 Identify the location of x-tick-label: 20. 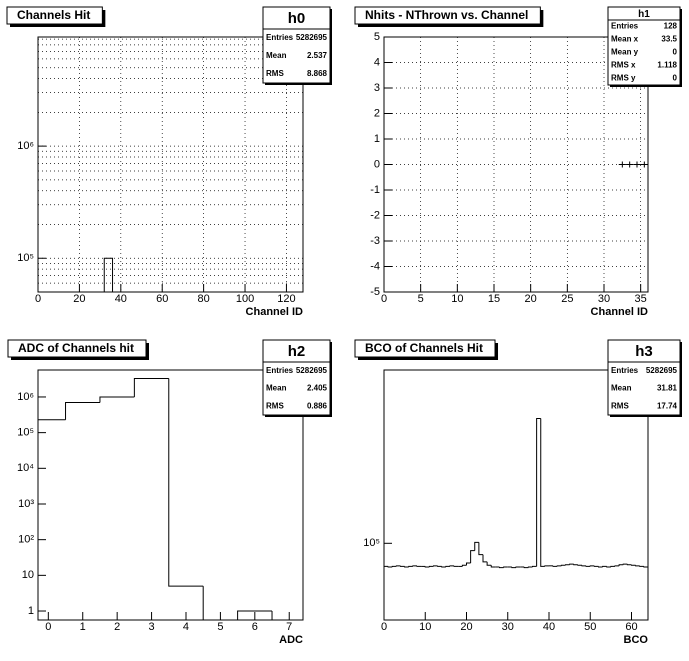
(466, 627).